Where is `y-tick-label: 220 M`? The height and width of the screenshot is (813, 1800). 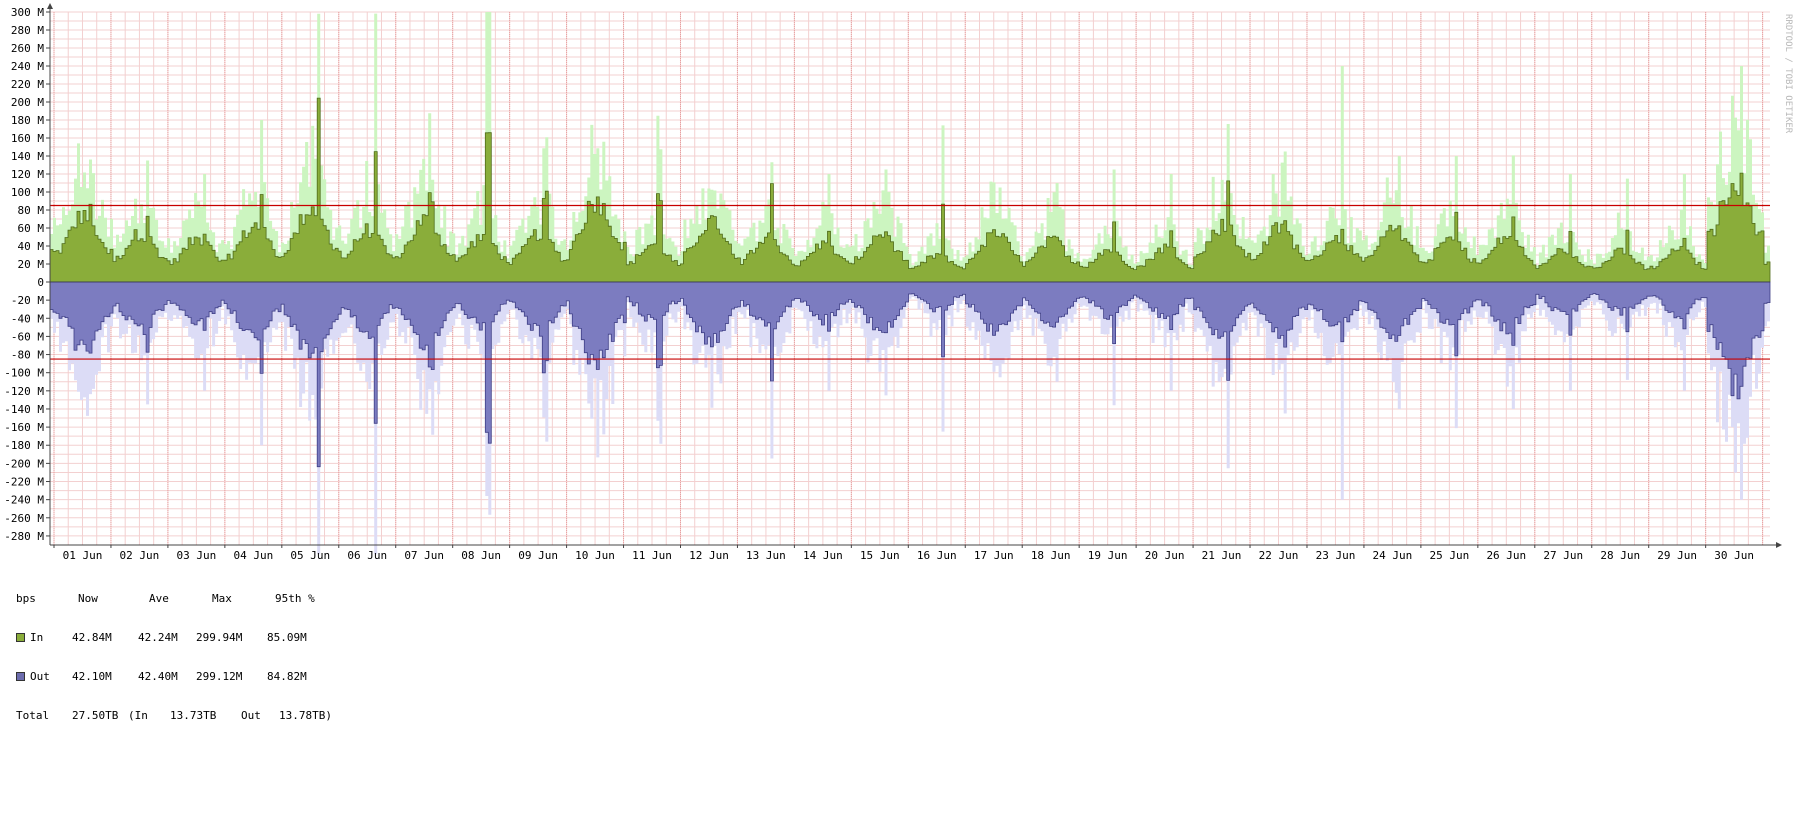 y-tick-label: 220 M is located at coordinates (27, 84).